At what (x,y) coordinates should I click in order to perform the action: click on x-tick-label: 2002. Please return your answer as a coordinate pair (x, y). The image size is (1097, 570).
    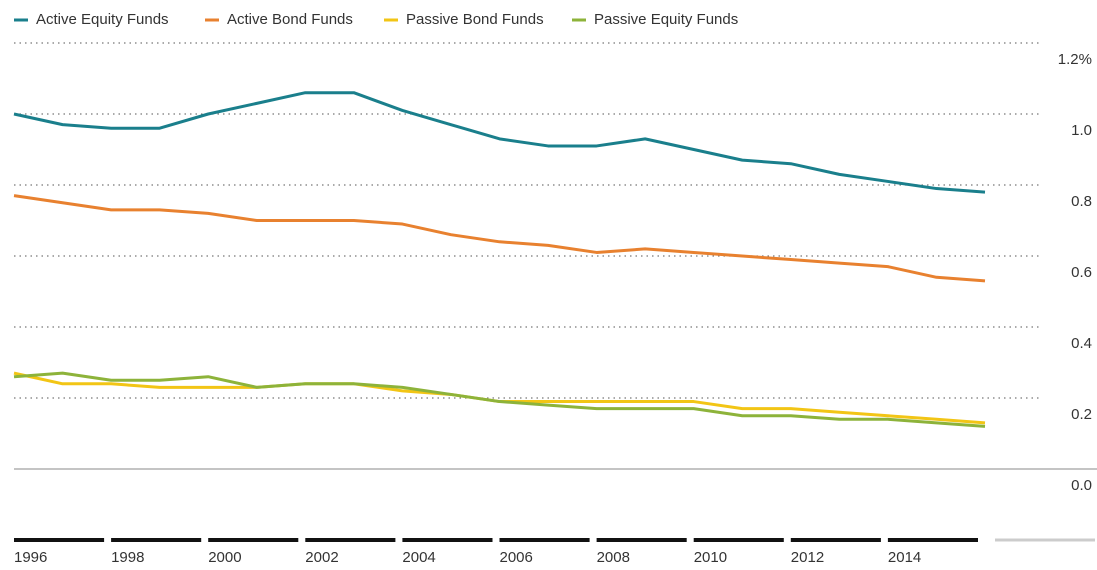
    Looking at the image, I should click on (321, 557).